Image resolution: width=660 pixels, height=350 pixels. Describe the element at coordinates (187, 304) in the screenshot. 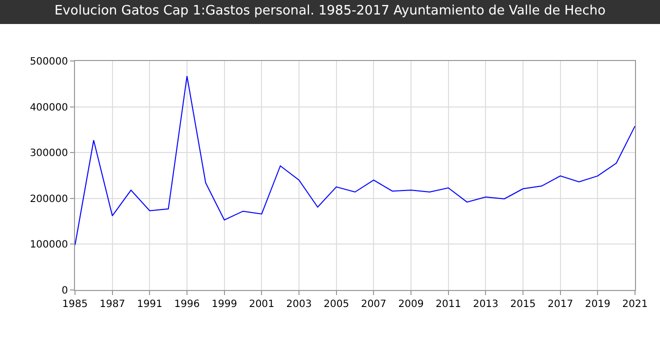

I see `x-tick-label: 1996` at that location.